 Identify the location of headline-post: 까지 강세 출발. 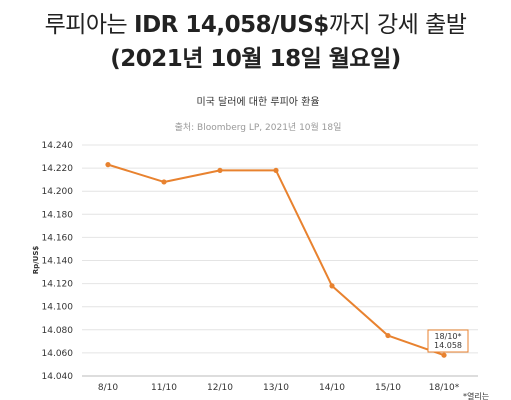
(397, 25).